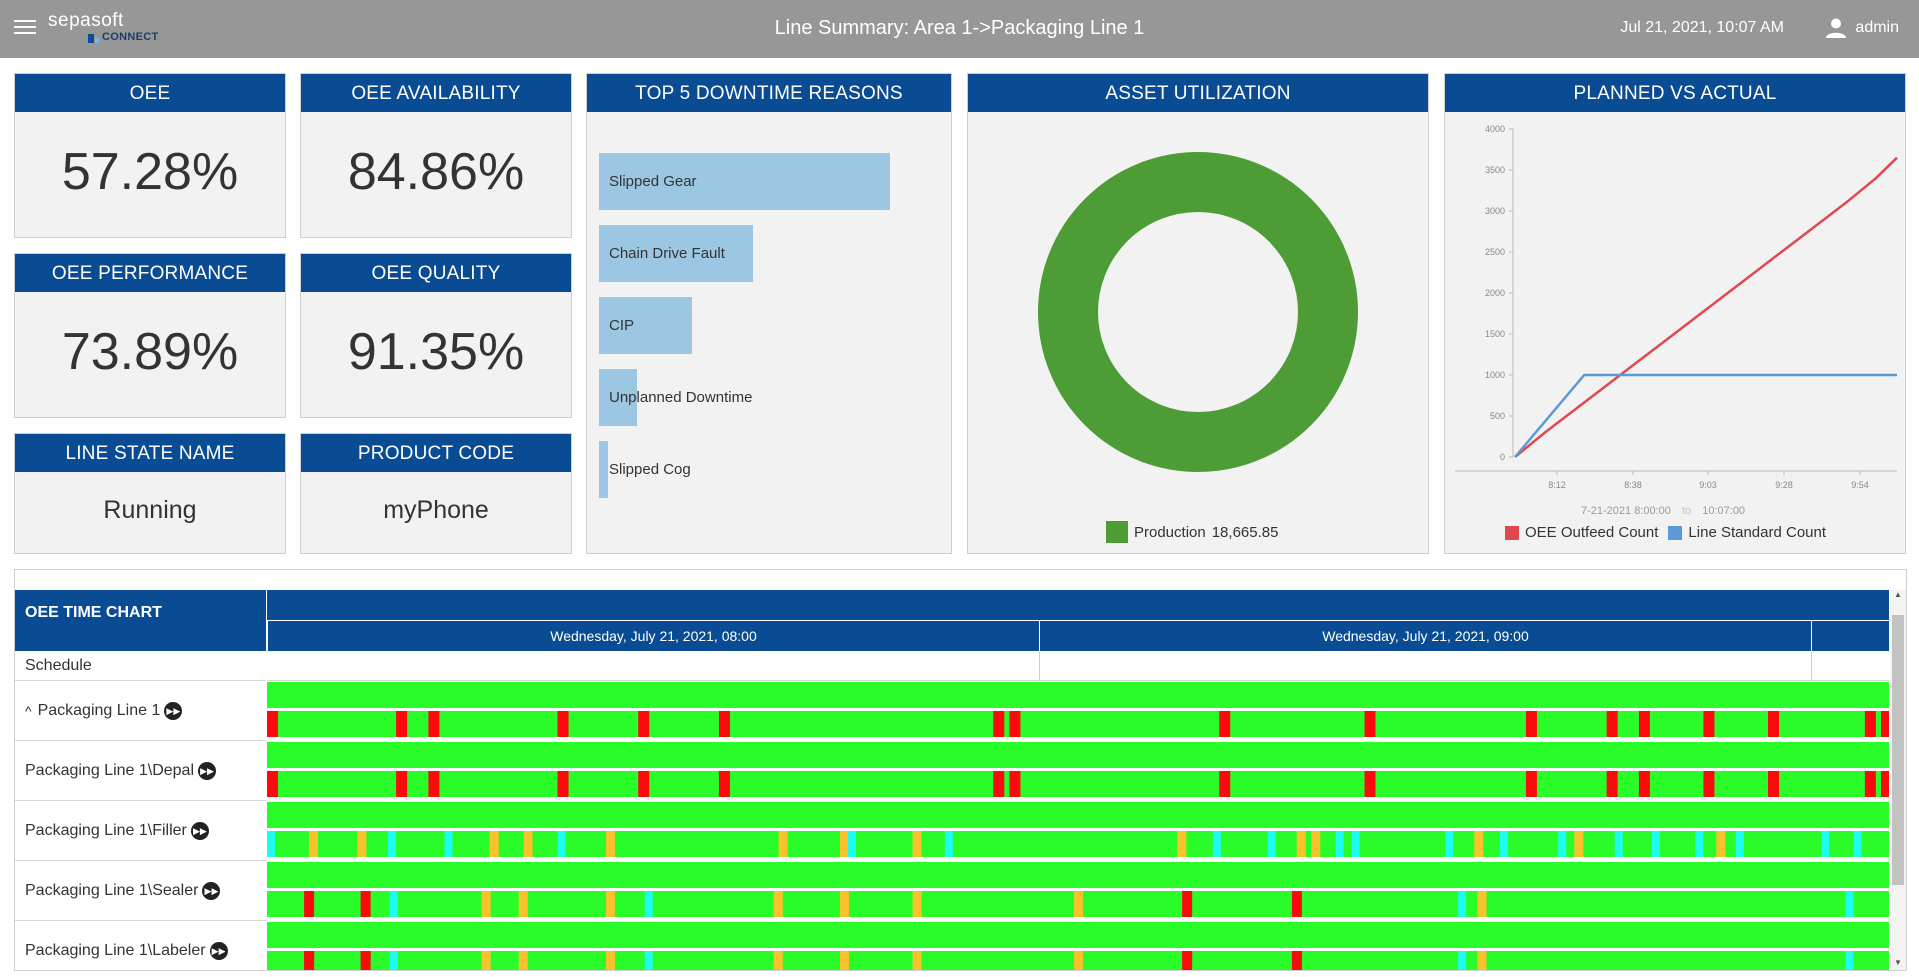 The height and width of the screenshot is (977, 1919). Describe the element at coordinates (1862, 28) in the screenshot. I see `user-menu: admin` at that location.